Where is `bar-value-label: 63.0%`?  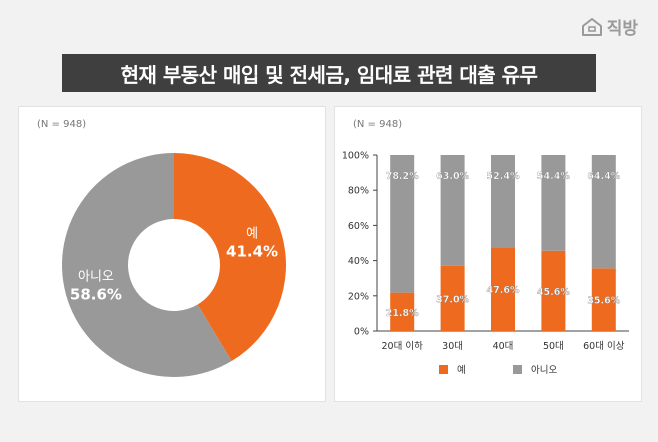
bar-value-label: 63.0% is located at coordinates (452, 176).